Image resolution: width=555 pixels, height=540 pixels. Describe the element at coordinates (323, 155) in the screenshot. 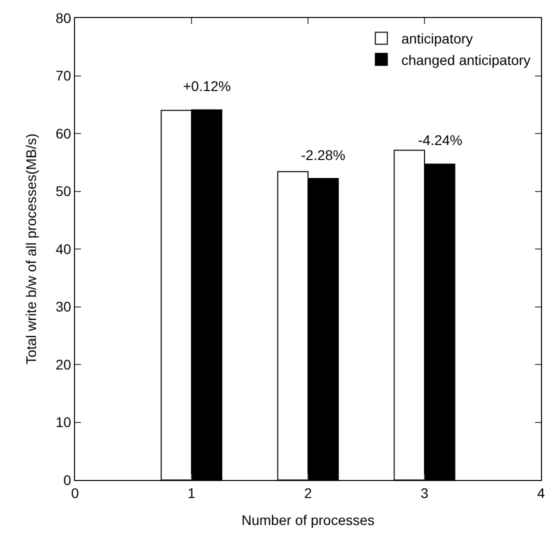

I see `annotation: -2.28%` at that location.